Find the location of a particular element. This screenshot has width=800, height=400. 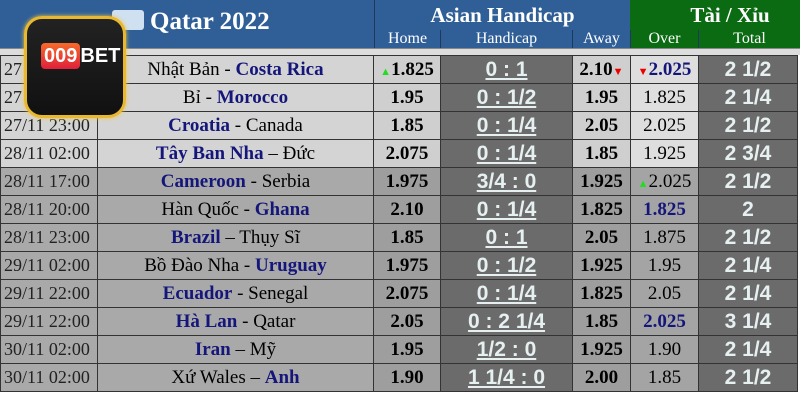

match-teams: Nhật Bản - Costa Rica is located at coordinates (235, 69).